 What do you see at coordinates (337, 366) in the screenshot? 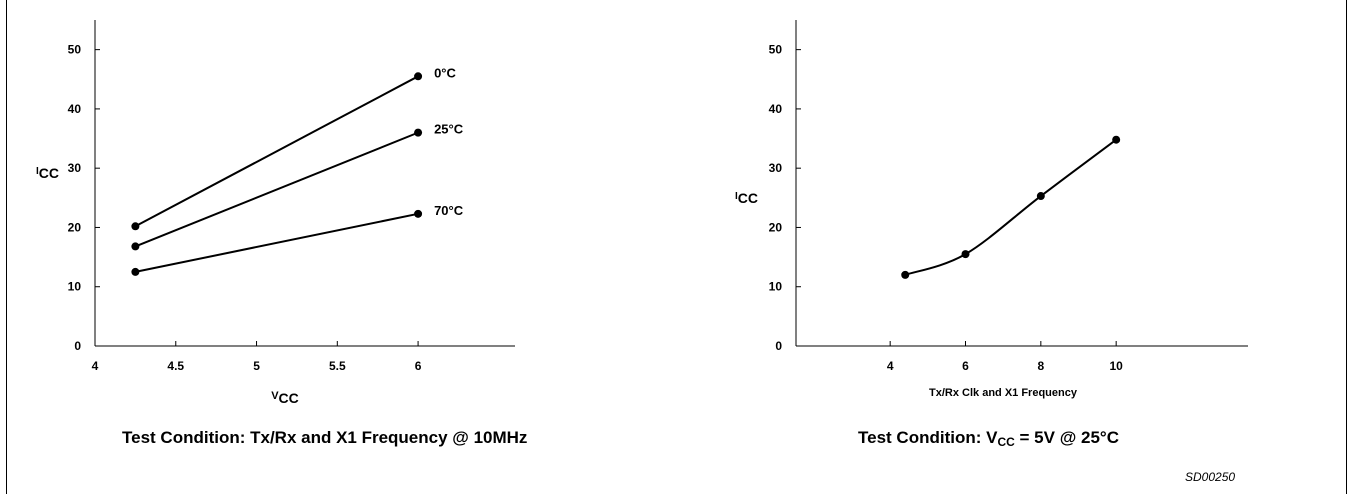
I see `x-tick-label: 5.5` at bounding box center [337, 366].